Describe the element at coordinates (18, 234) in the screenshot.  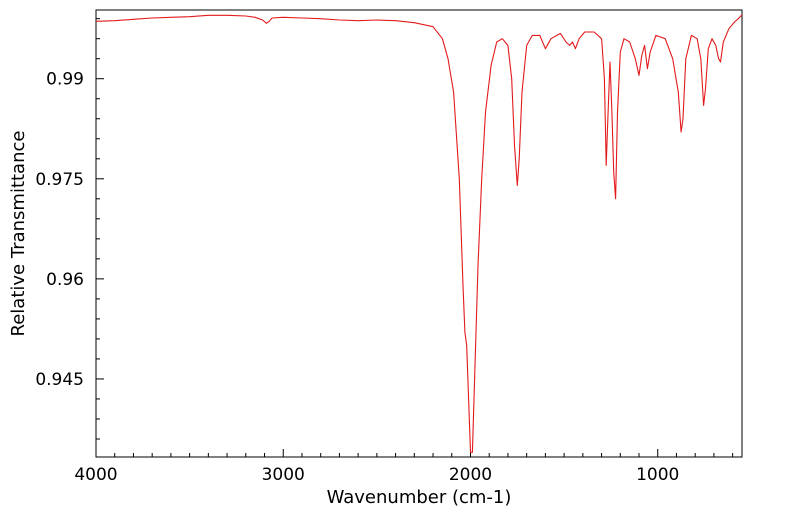
I see `y-axis-title: Relative Transmittance` at that location.